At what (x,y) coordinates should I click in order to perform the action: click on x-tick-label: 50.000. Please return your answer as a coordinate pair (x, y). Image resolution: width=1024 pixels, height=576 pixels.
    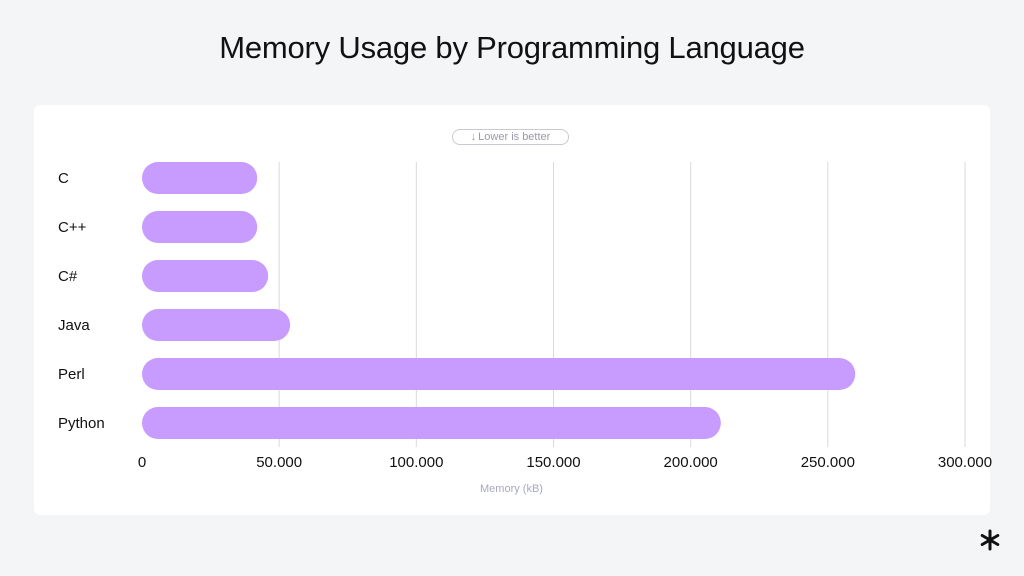
    Looking at the image, I should click on (279, 462).